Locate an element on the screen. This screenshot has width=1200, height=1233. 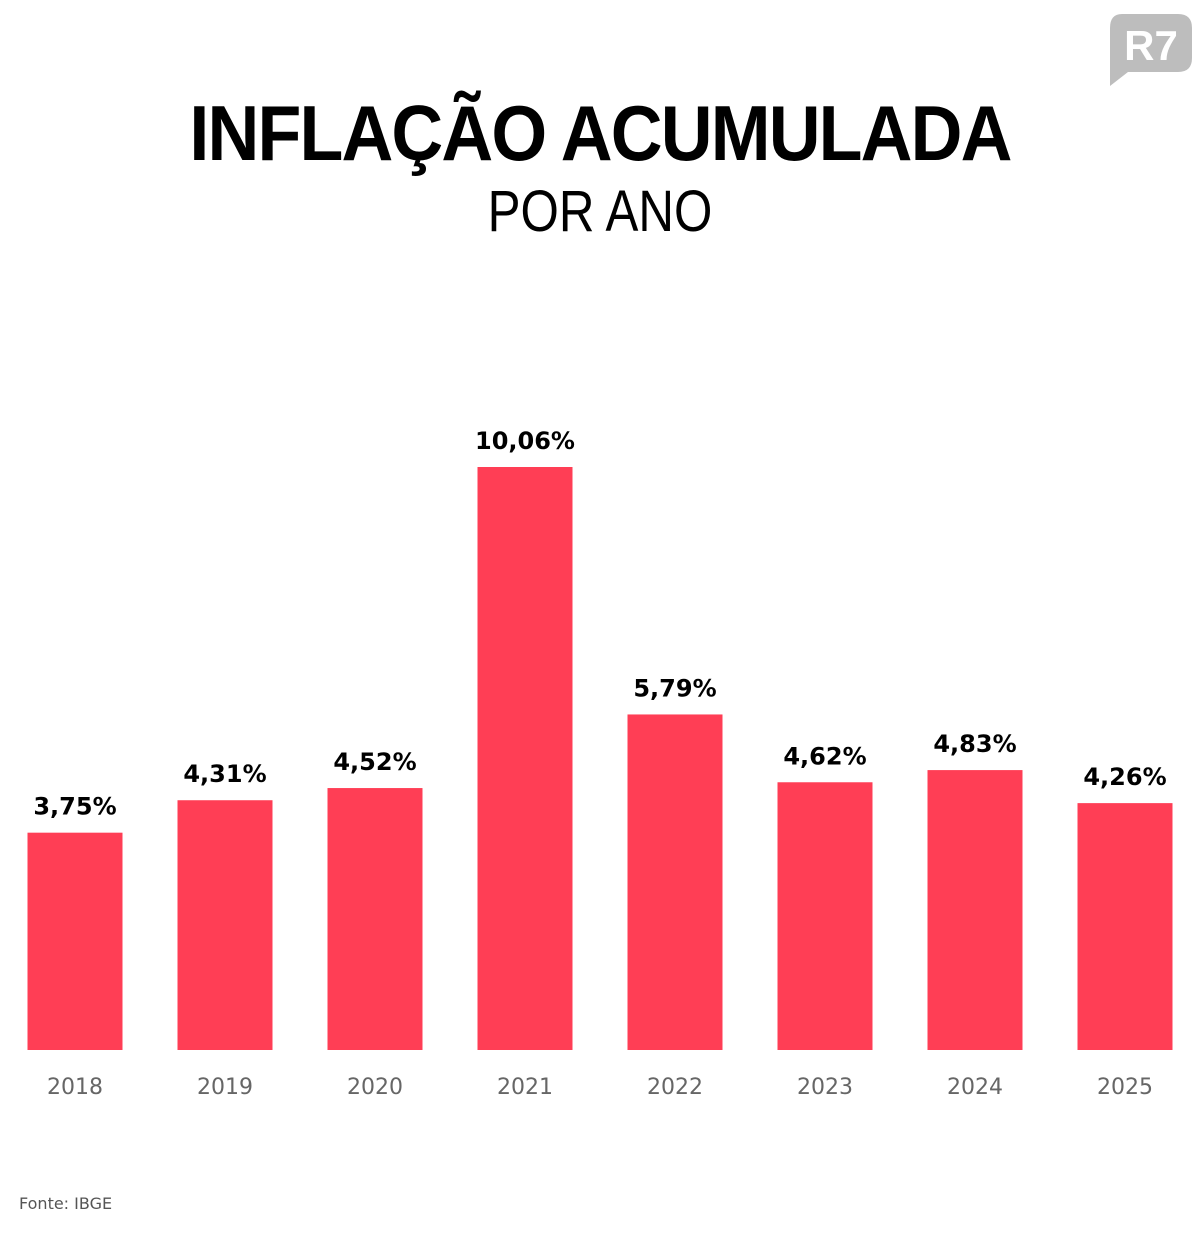
x-tick-label: 2019 is located at coordinates (225, 1087).